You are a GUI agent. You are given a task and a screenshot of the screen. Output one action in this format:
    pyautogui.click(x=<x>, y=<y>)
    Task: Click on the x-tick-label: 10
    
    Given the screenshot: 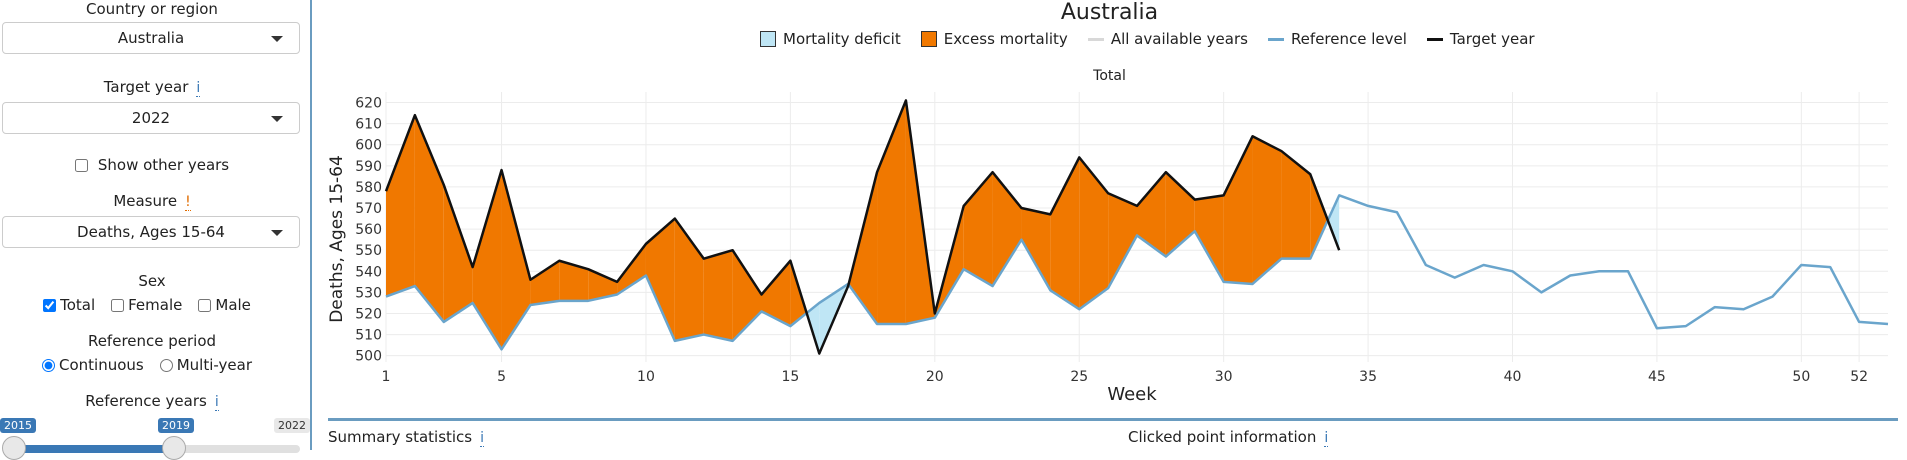 What is the action you would take?
    pyautogui.click(x=646, y=377)
    